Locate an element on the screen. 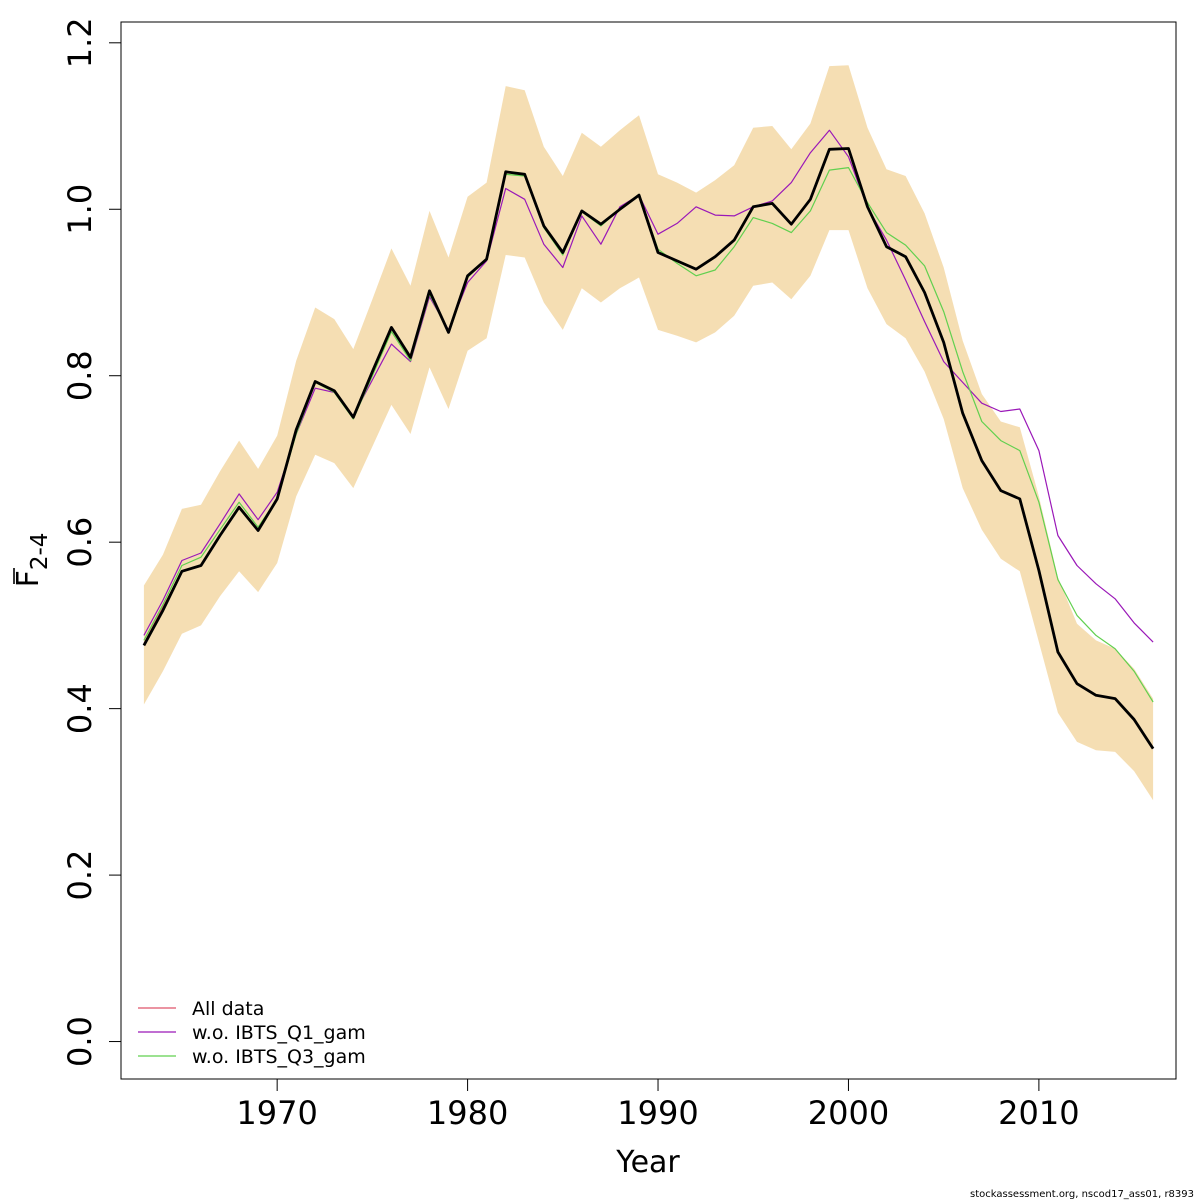 The width and height of the screenshot is (1200, 1200). y-axis-title-subscript: 2-4 is located at coordinates (40, 552).